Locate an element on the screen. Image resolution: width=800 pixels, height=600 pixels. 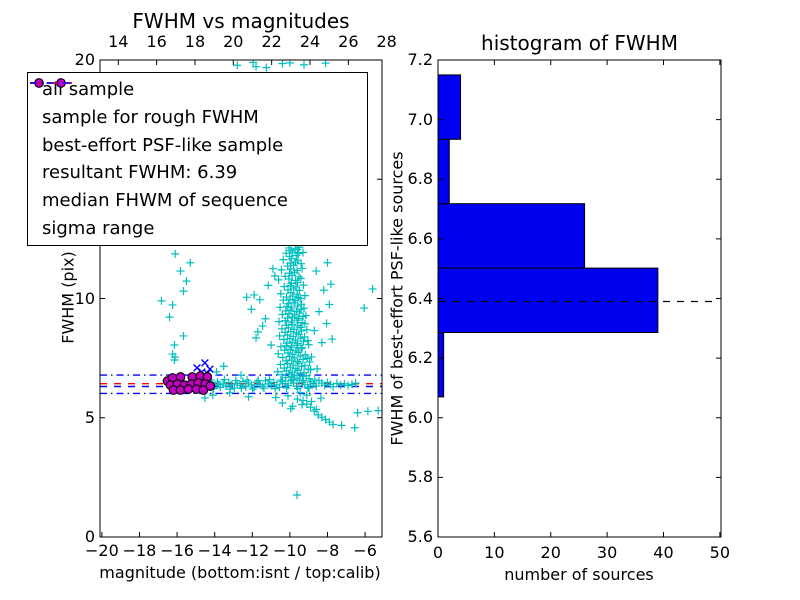
histogram-bar is located at coordinates (441, 364).